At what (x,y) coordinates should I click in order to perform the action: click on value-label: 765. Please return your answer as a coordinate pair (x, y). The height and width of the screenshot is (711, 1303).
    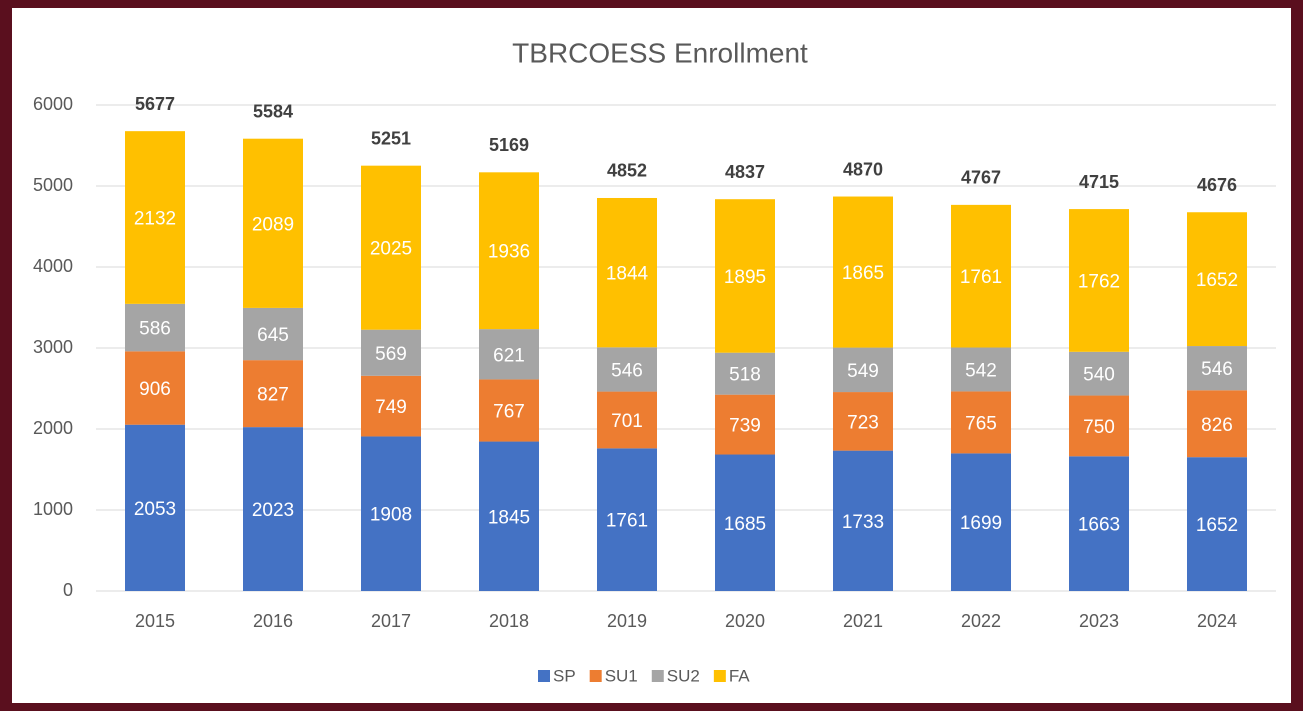
    Looking at the image, I should click on (981, 423).